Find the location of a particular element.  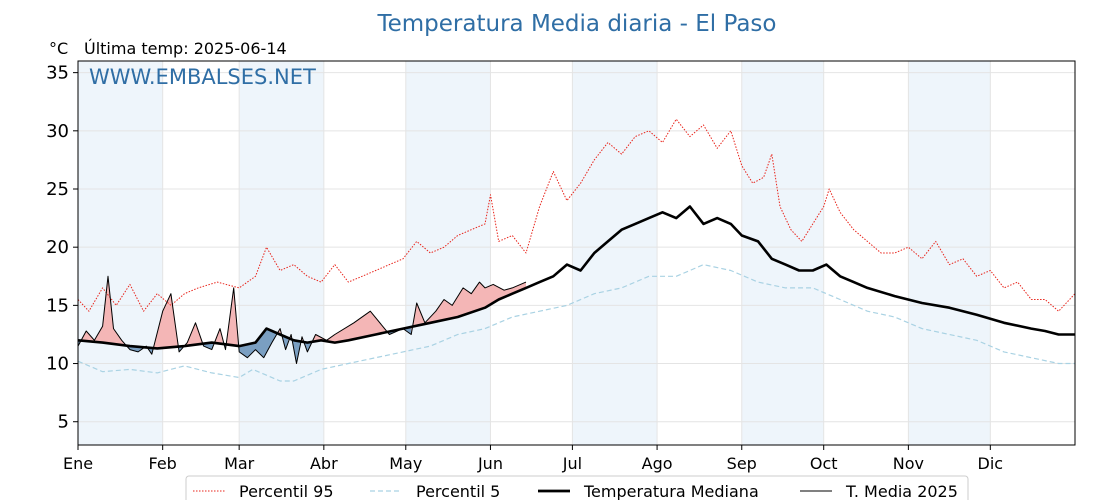

legend-box is located at coordinates (577, 487).